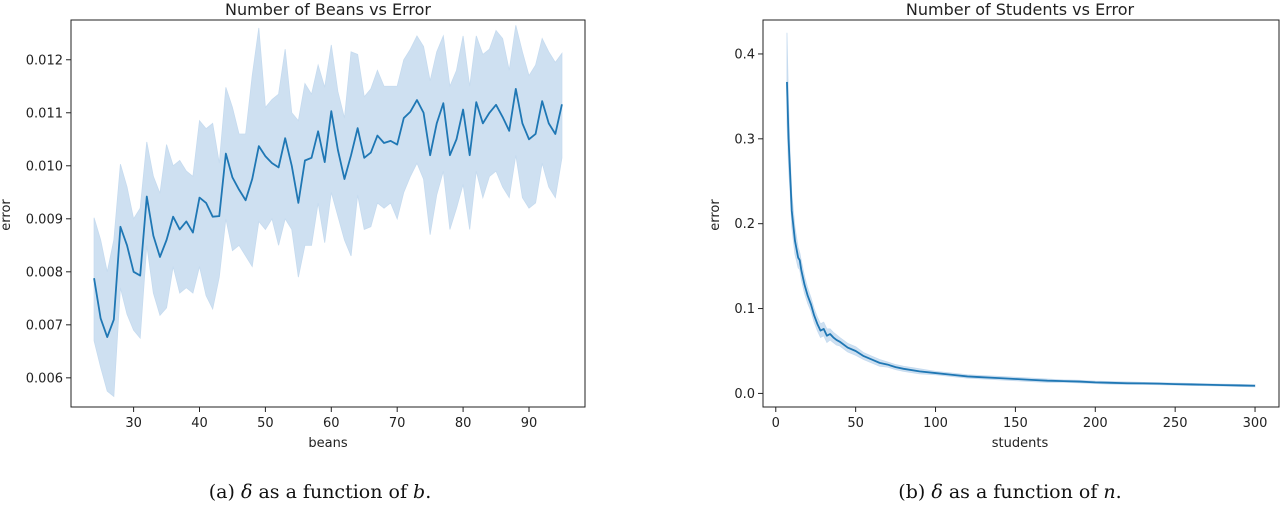 This screenshot has height=505, width=1280. Describe the element at coordinates (44, 272) in the screenshot. I see `chart-a-ytick-label: 0.008` at that location.